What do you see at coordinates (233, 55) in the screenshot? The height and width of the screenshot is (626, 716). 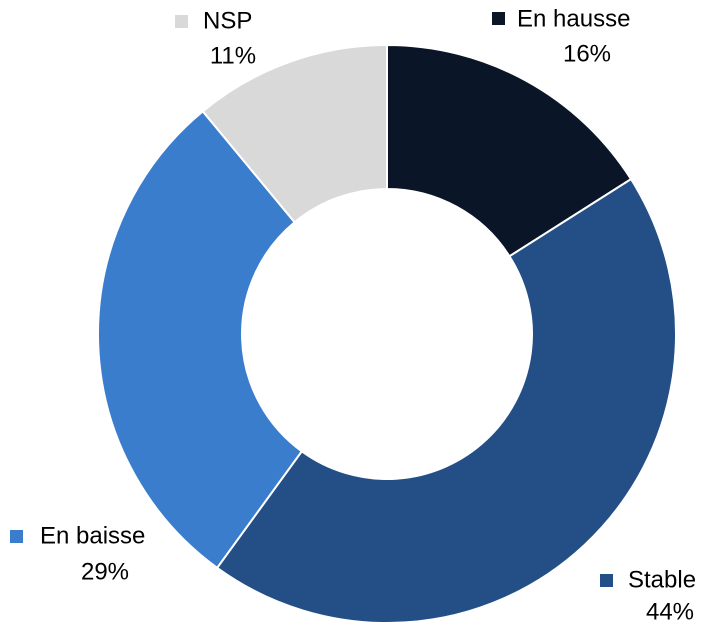 I see `value-label: 11%` at bounding box center [233, 55].